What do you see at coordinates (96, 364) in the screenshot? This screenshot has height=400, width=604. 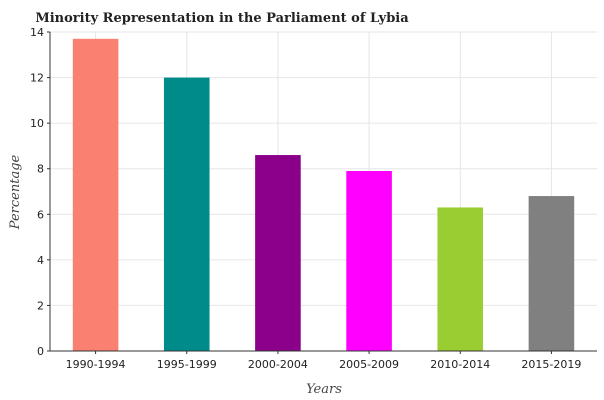 I see `x-tick-label: 1990-1994` at bounding box center [96, 364].